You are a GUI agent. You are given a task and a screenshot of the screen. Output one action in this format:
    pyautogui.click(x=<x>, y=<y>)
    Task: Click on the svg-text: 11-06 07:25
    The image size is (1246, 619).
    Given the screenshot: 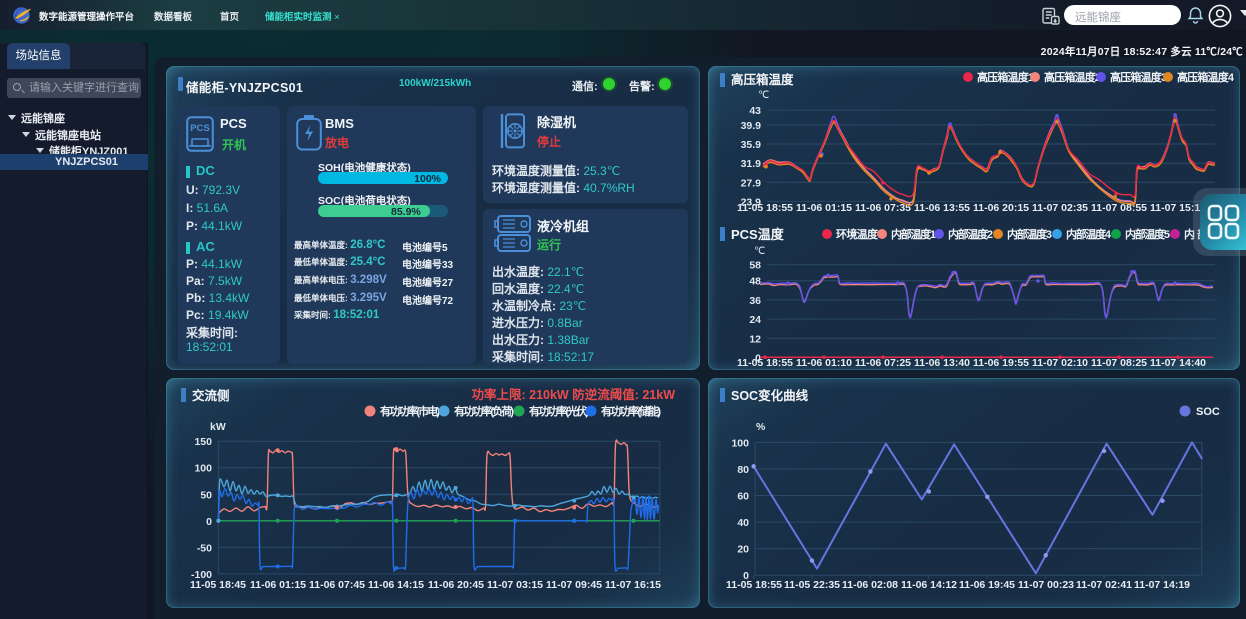 What is the action you would take?
    pyautogui.click(x=883, y=363)
    